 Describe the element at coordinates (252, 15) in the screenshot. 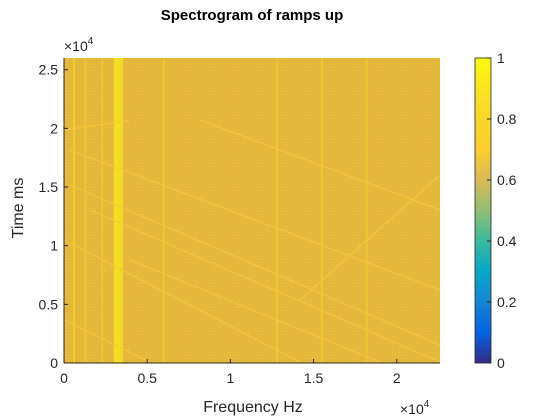

I see `chart-title: Spectrogram of ramps up` at that location.